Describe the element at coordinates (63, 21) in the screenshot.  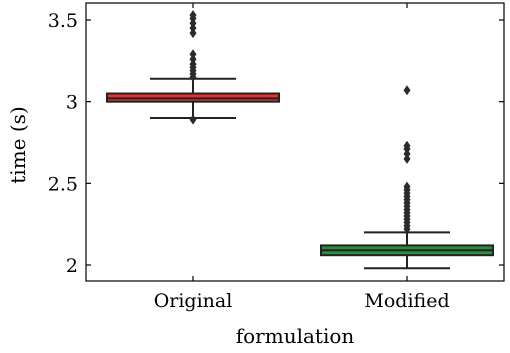
I see `y-tick-label: 3.5` at that location.